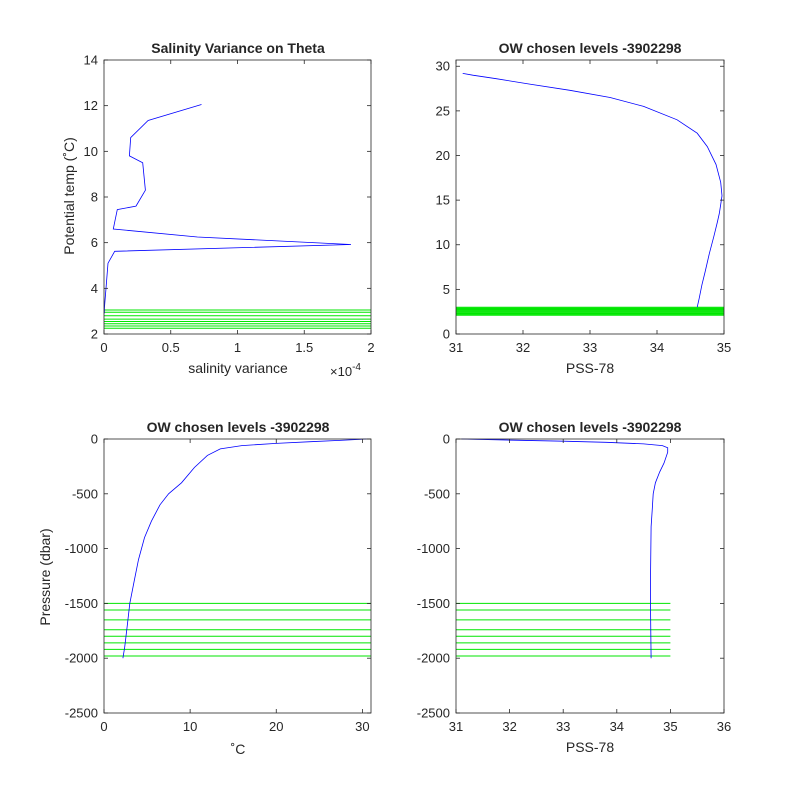  Describe the element at coordinates (443, 200) in the screenshot. I see `y-tick-label: 15` at that location.